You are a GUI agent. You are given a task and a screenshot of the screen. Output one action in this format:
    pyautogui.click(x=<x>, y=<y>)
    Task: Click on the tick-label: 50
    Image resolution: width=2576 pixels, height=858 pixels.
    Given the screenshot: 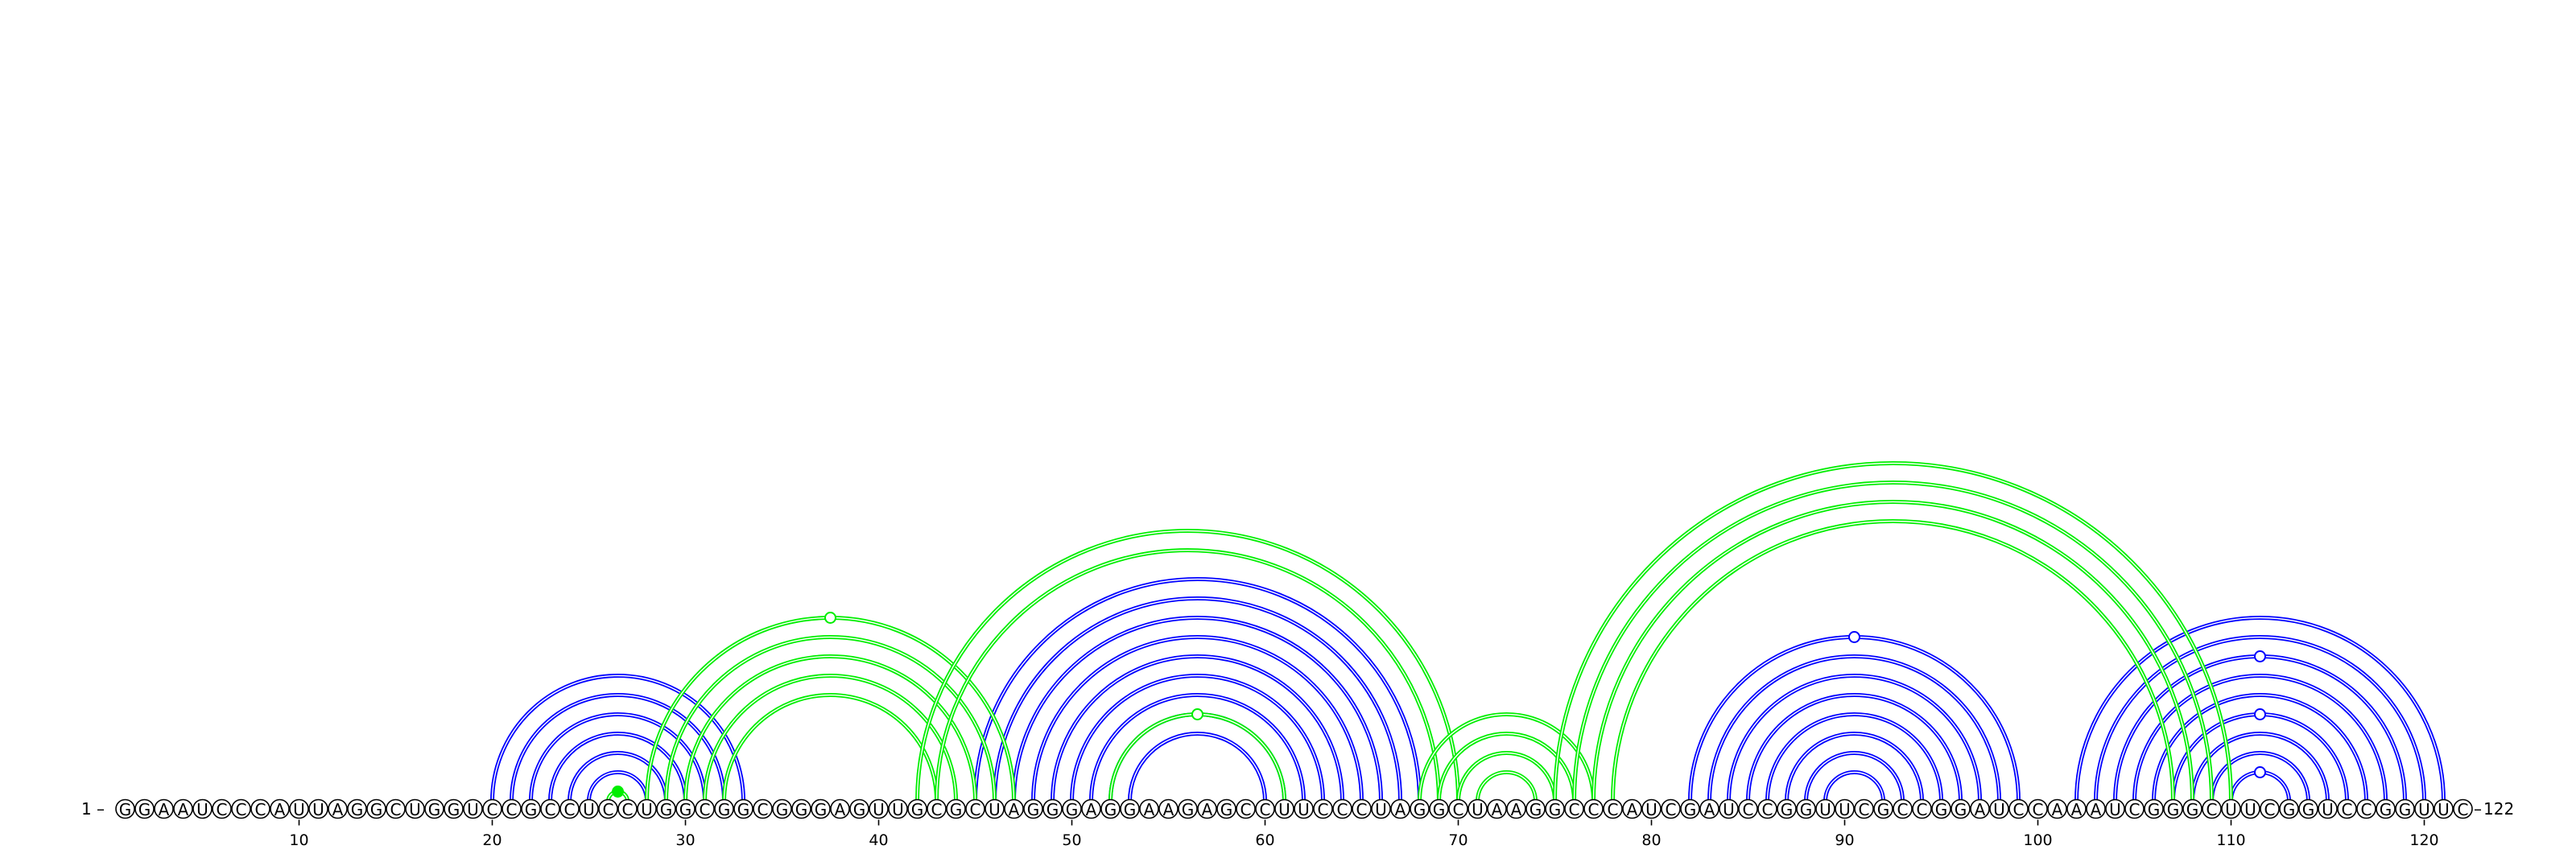 What is the action you would take?
    pyautogui.click(x=1071, y=840)
    